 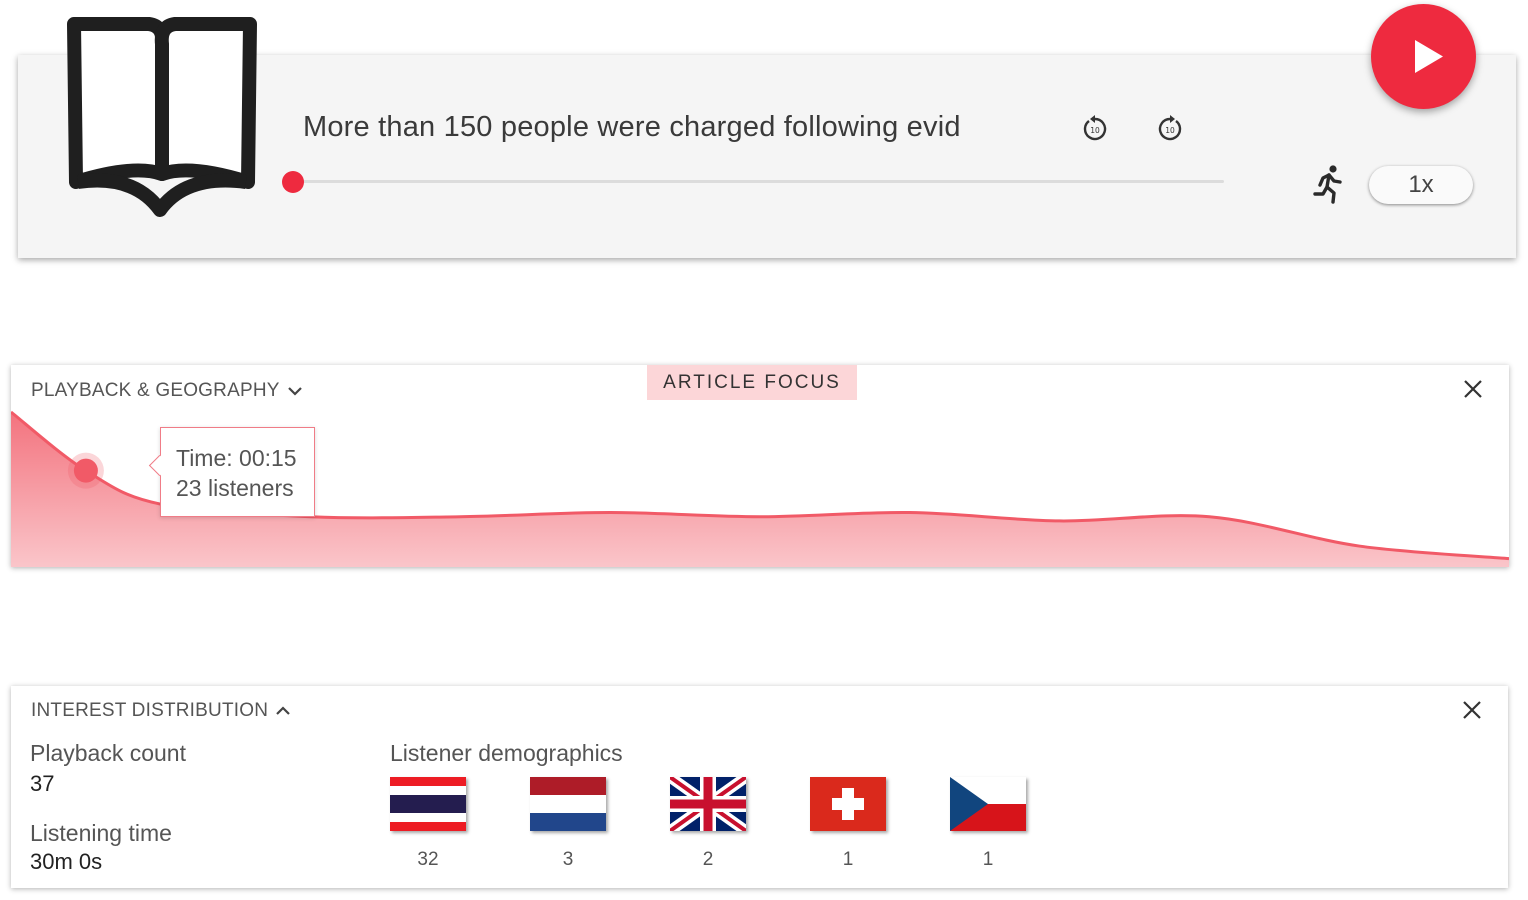 What do you see at coordinates (1327, 184) in the screenshot?
I see `runner-icon` at bounding box center [1327, 184].